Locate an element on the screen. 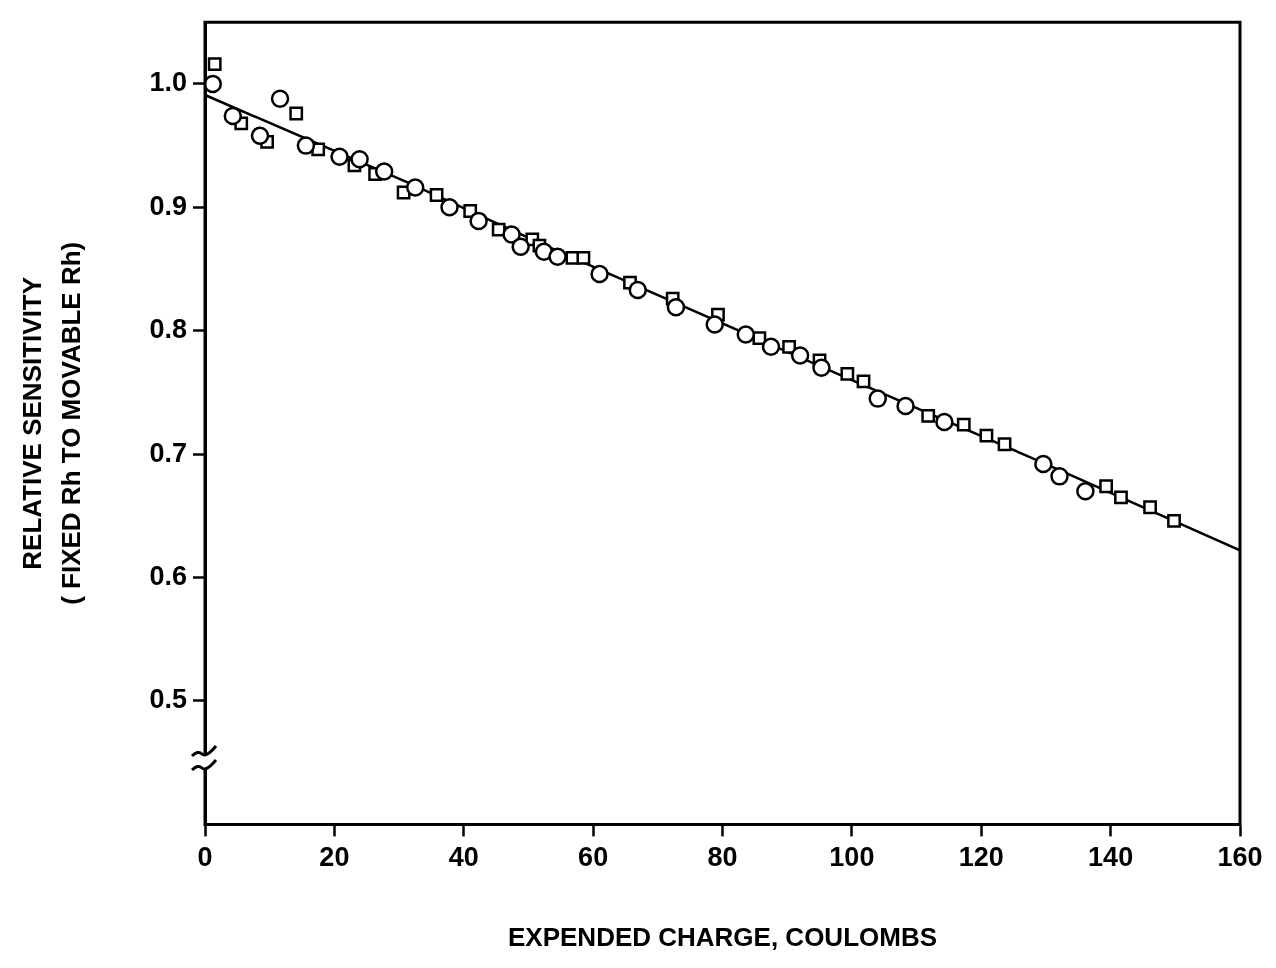 The width and height of the screenshot is (1276, 968). x-axis-title: EXPENDED CHARGE, COULOMBS is located at coordinates (722, 936).